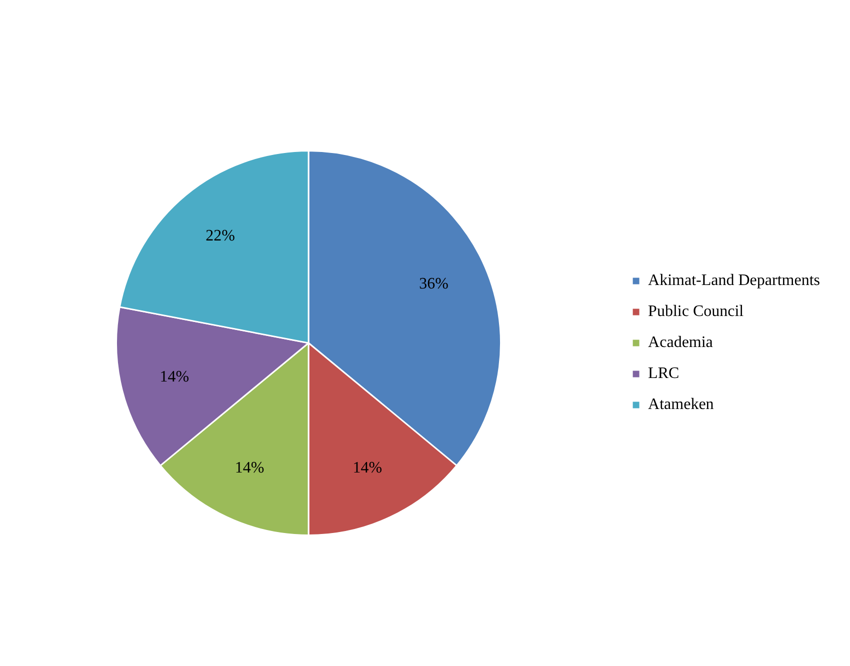 Image resolution: width=850 pixels, height=666 pixels. Describe the element at coordinates (680, 343) in the screenshot. I see `legend-label: Academia` at that location.